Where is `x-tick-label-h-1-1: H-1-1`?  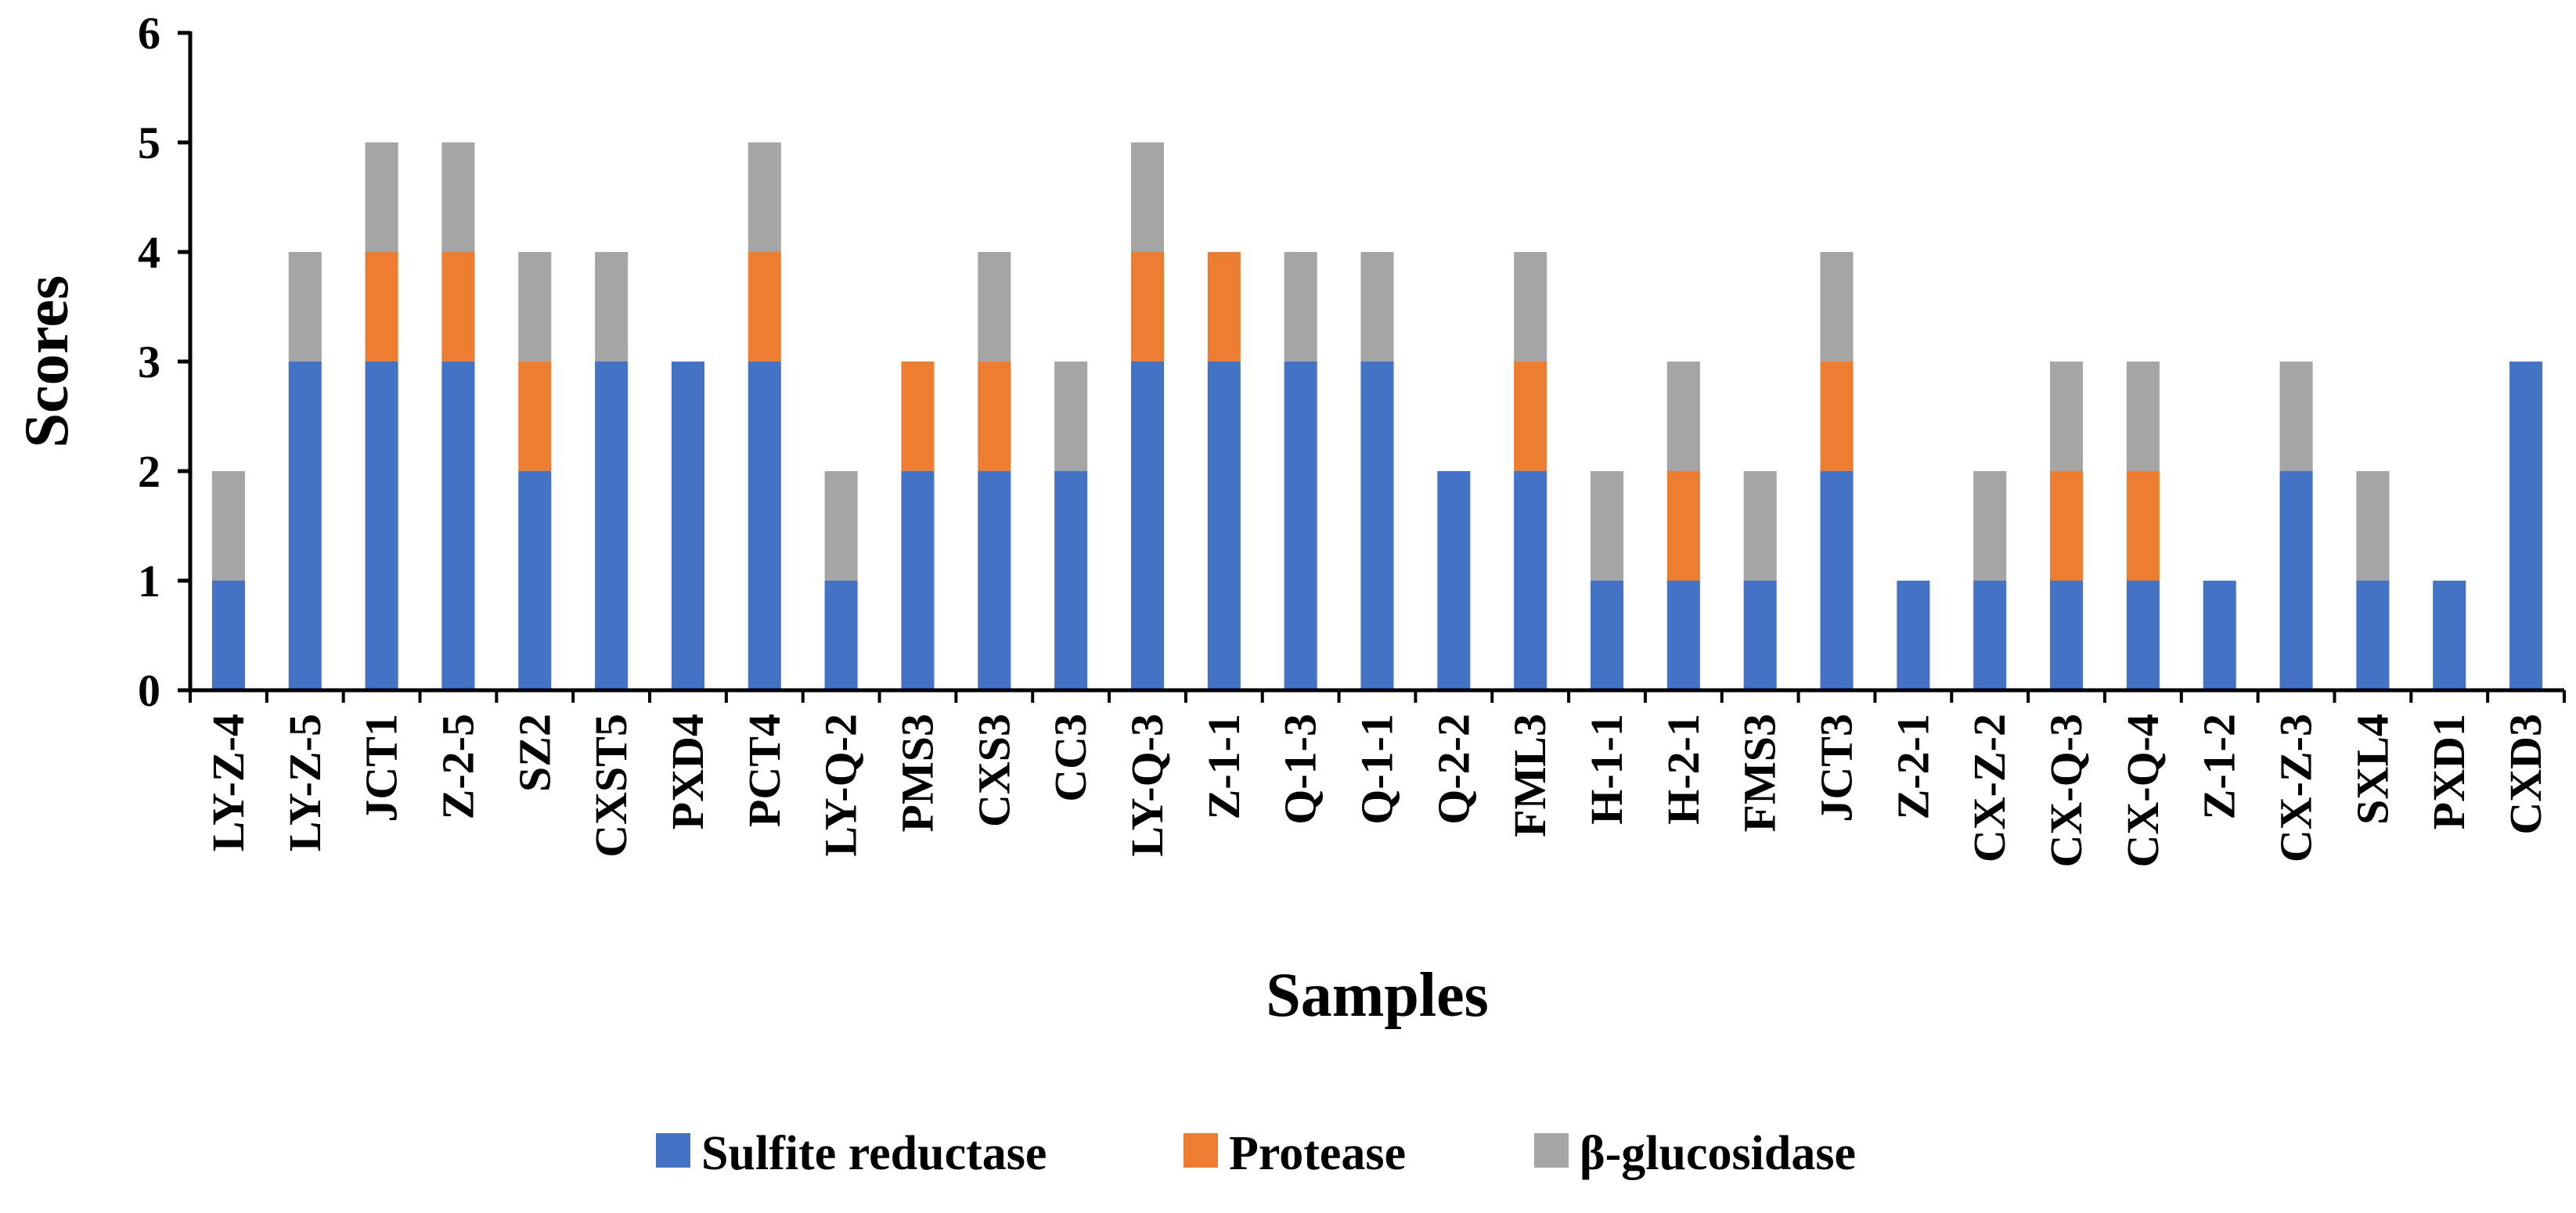 x-tick-label-h-1-1: H-1-1 is located at coordinates (1606, 769).